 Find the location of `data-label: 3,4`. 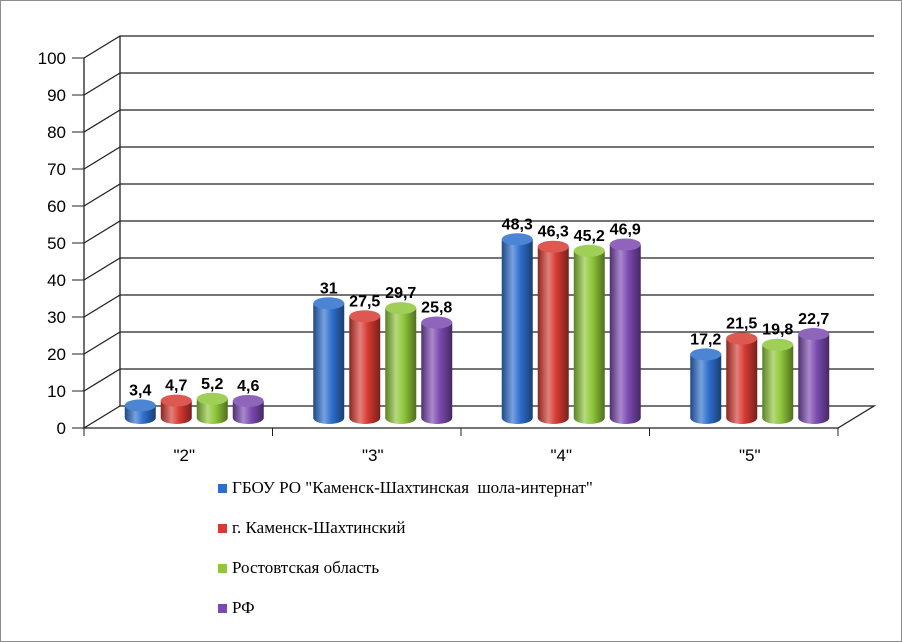

data-label: 3,4 is located at coordinates (140, 390).